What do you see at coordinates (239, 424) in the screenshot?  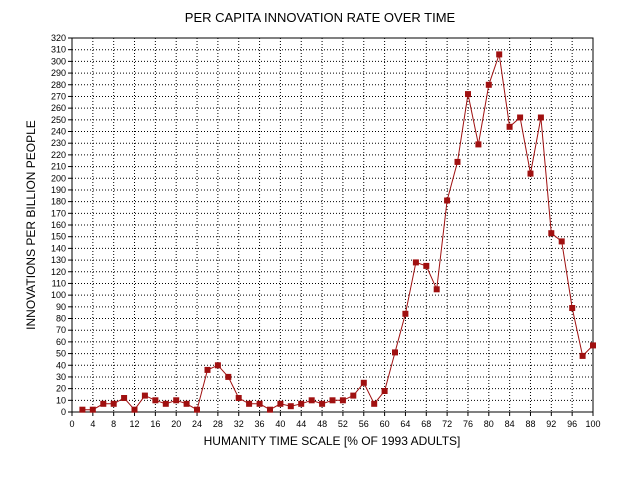 I see `x-tick-label: 32` at bounding box center [239, 424].